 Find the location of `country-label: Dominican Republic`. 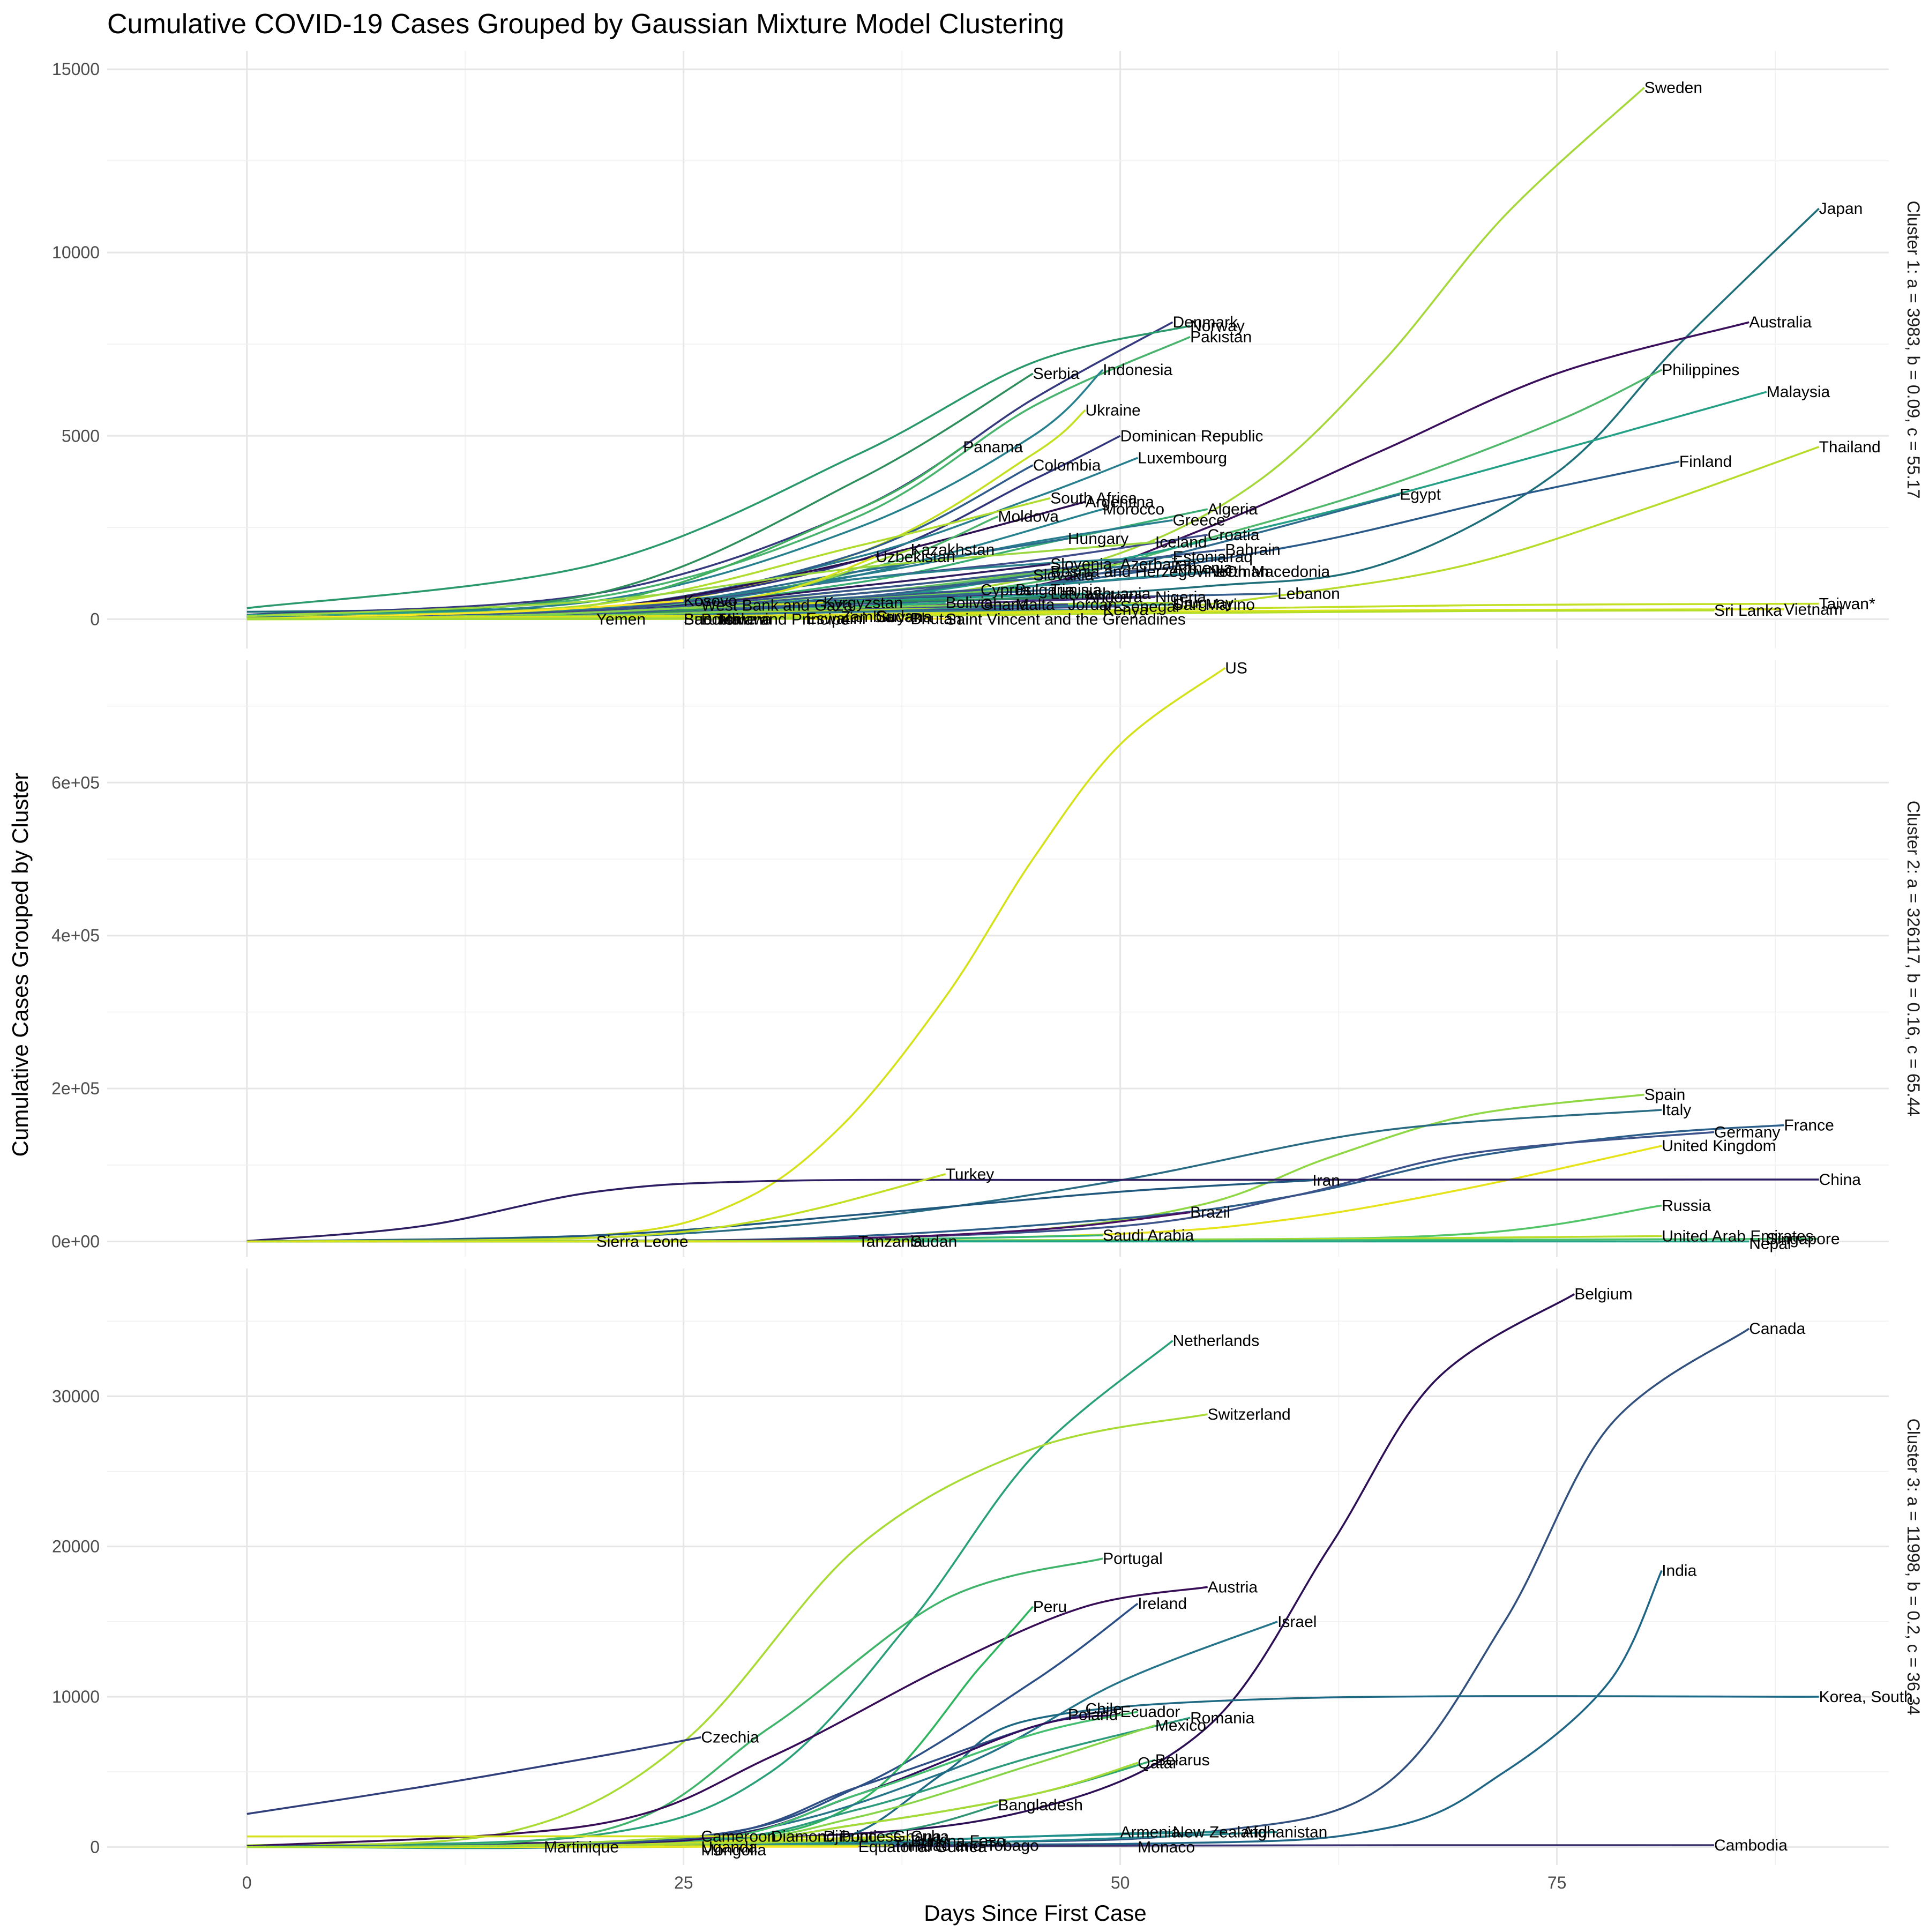

country-label: Dominican Republic is located at coordinates (1192, 436).